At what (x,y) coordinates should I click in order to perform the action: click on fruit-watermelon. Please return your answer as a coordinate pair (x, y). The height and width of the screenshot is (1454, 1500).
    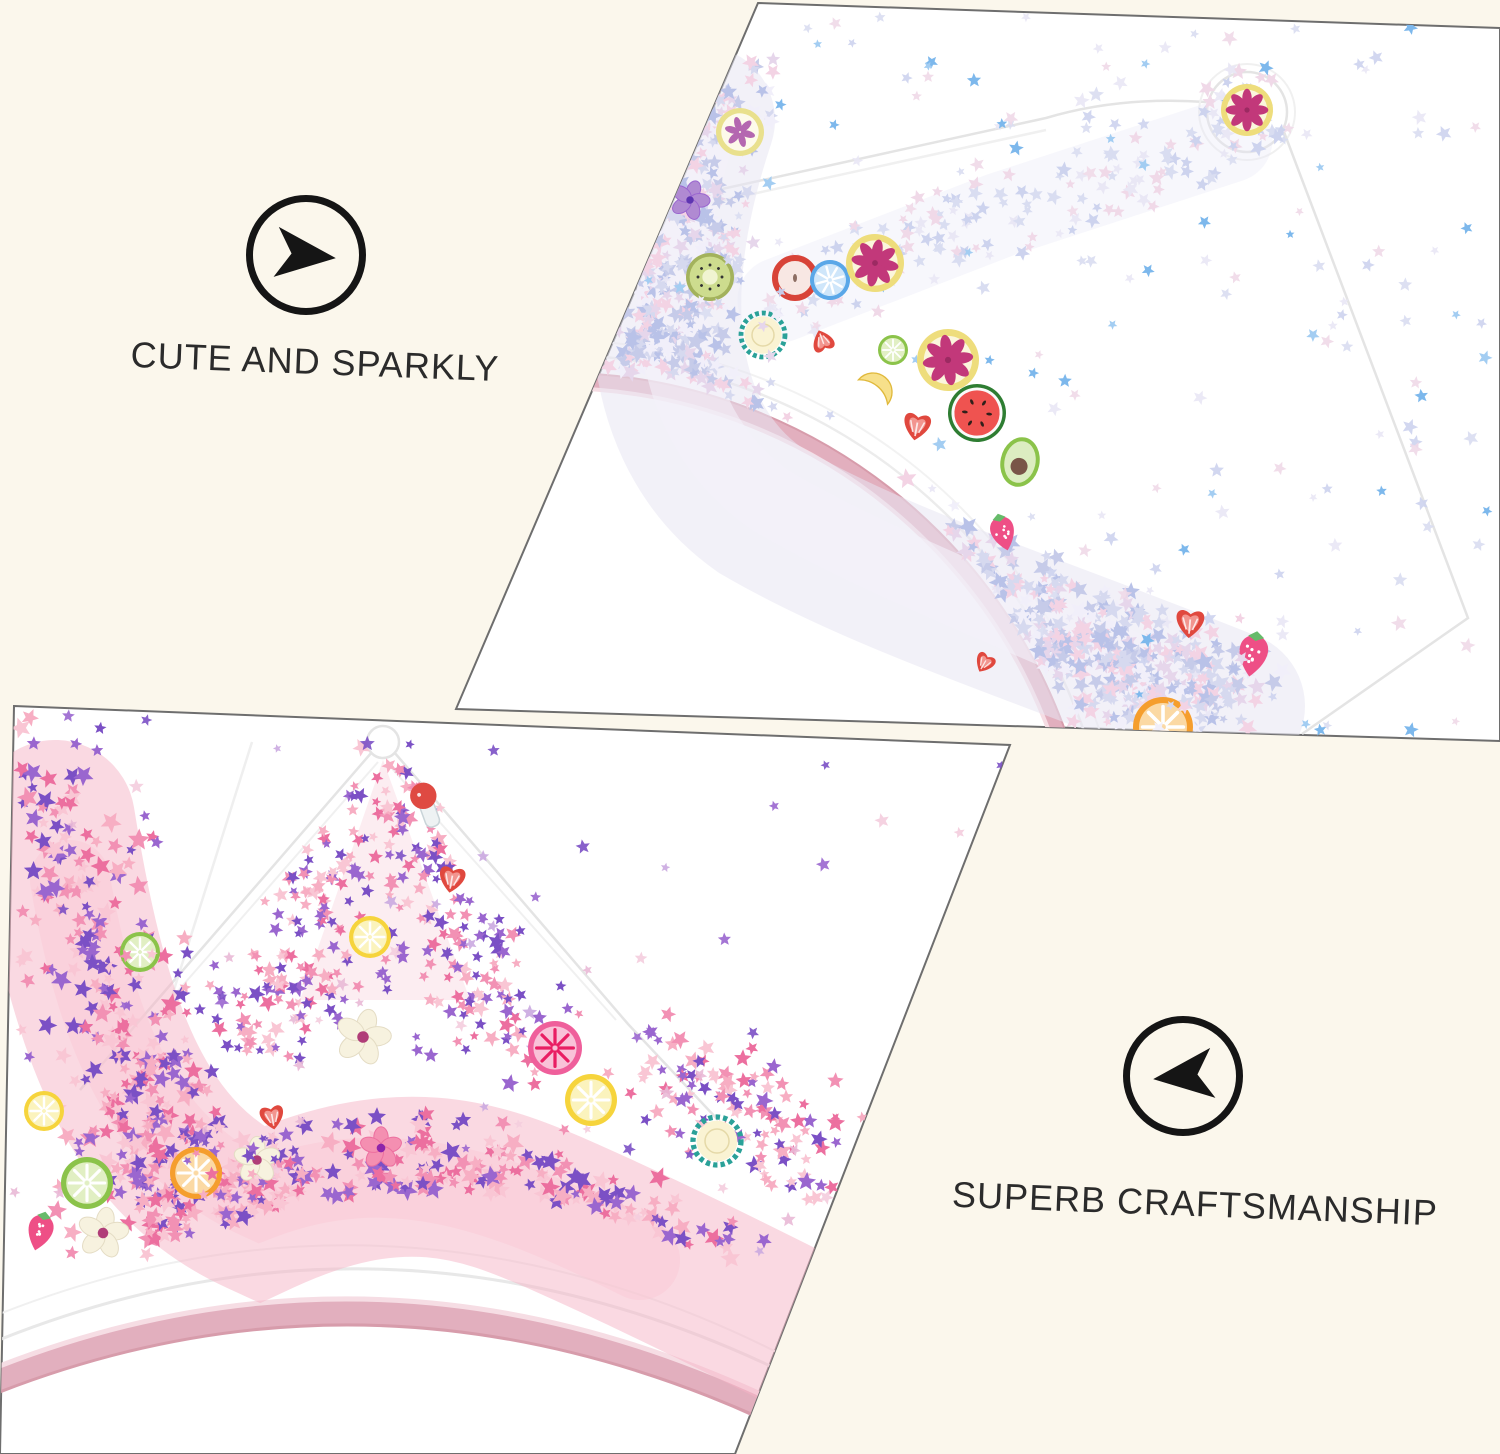
    Looking at the image, I should click on (977, 413).